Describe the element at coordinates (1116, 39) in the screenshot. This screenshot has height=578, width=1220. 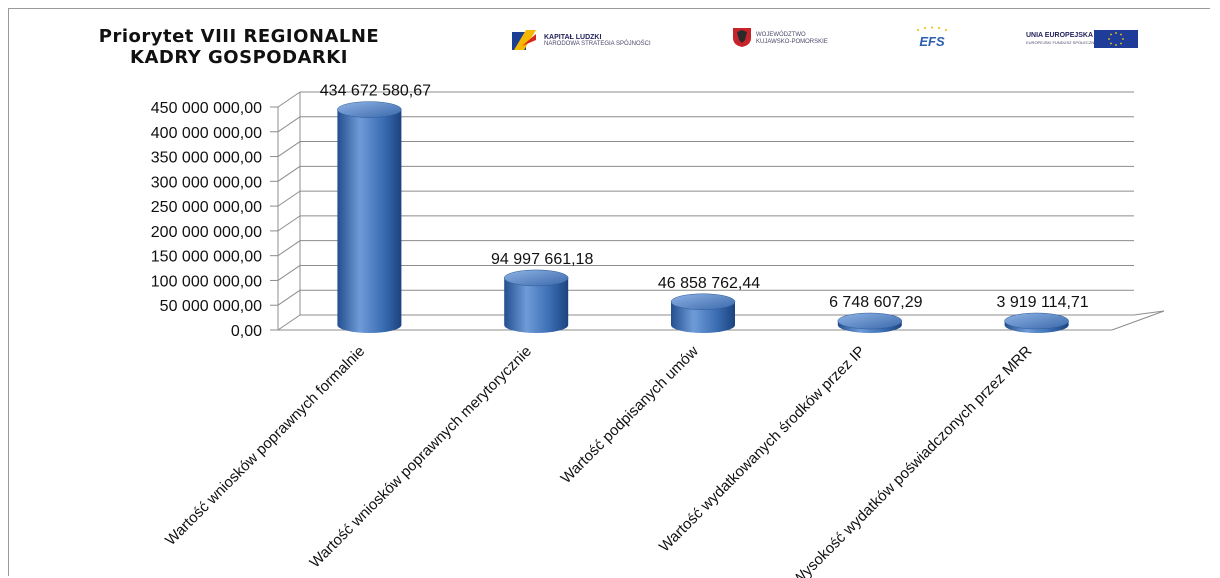
I see `eu-flag-icon` at that location.